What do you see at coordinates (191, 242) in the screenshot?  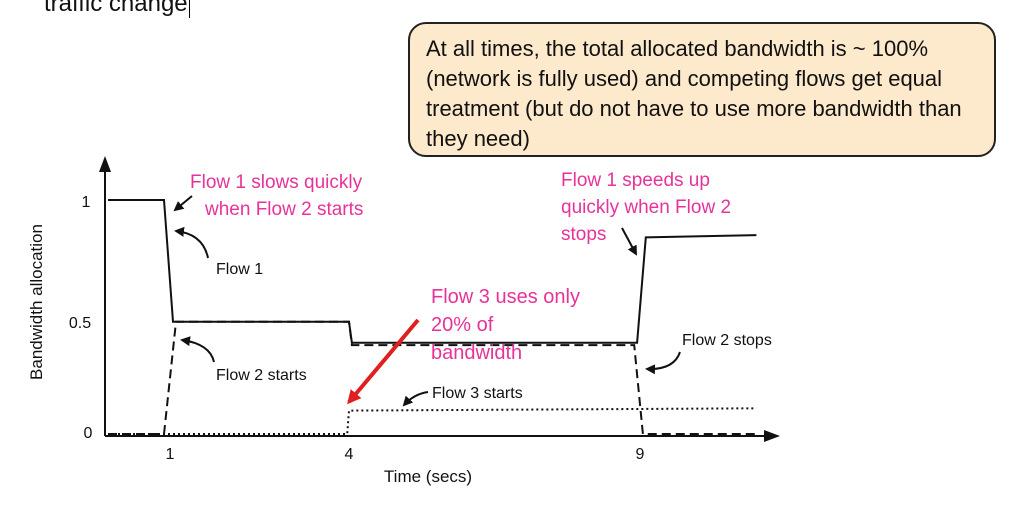 I see `annotation-flow-1-arrow` at bounding box center [191, 242].